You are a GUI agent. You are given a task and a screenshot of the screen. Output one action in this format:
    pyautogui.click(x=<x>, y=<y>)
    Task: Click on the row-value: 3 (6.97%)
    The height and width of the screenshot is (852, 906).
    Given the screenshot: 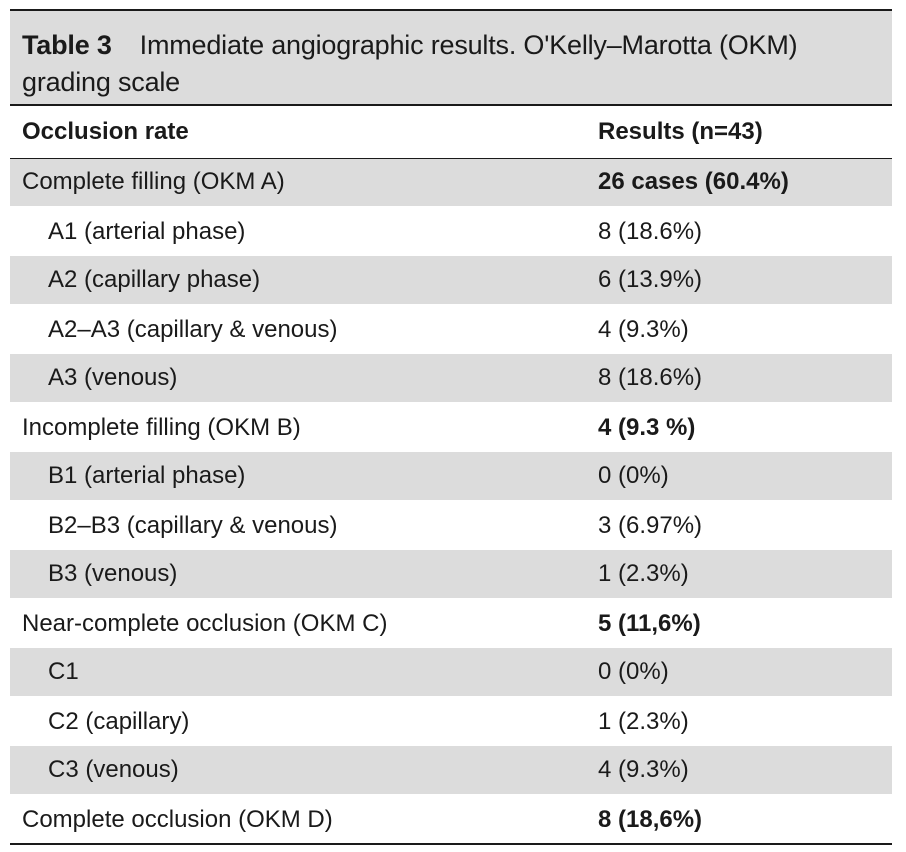 What is the action you would take?
    pyautogui.click(x=650, y=525)
    